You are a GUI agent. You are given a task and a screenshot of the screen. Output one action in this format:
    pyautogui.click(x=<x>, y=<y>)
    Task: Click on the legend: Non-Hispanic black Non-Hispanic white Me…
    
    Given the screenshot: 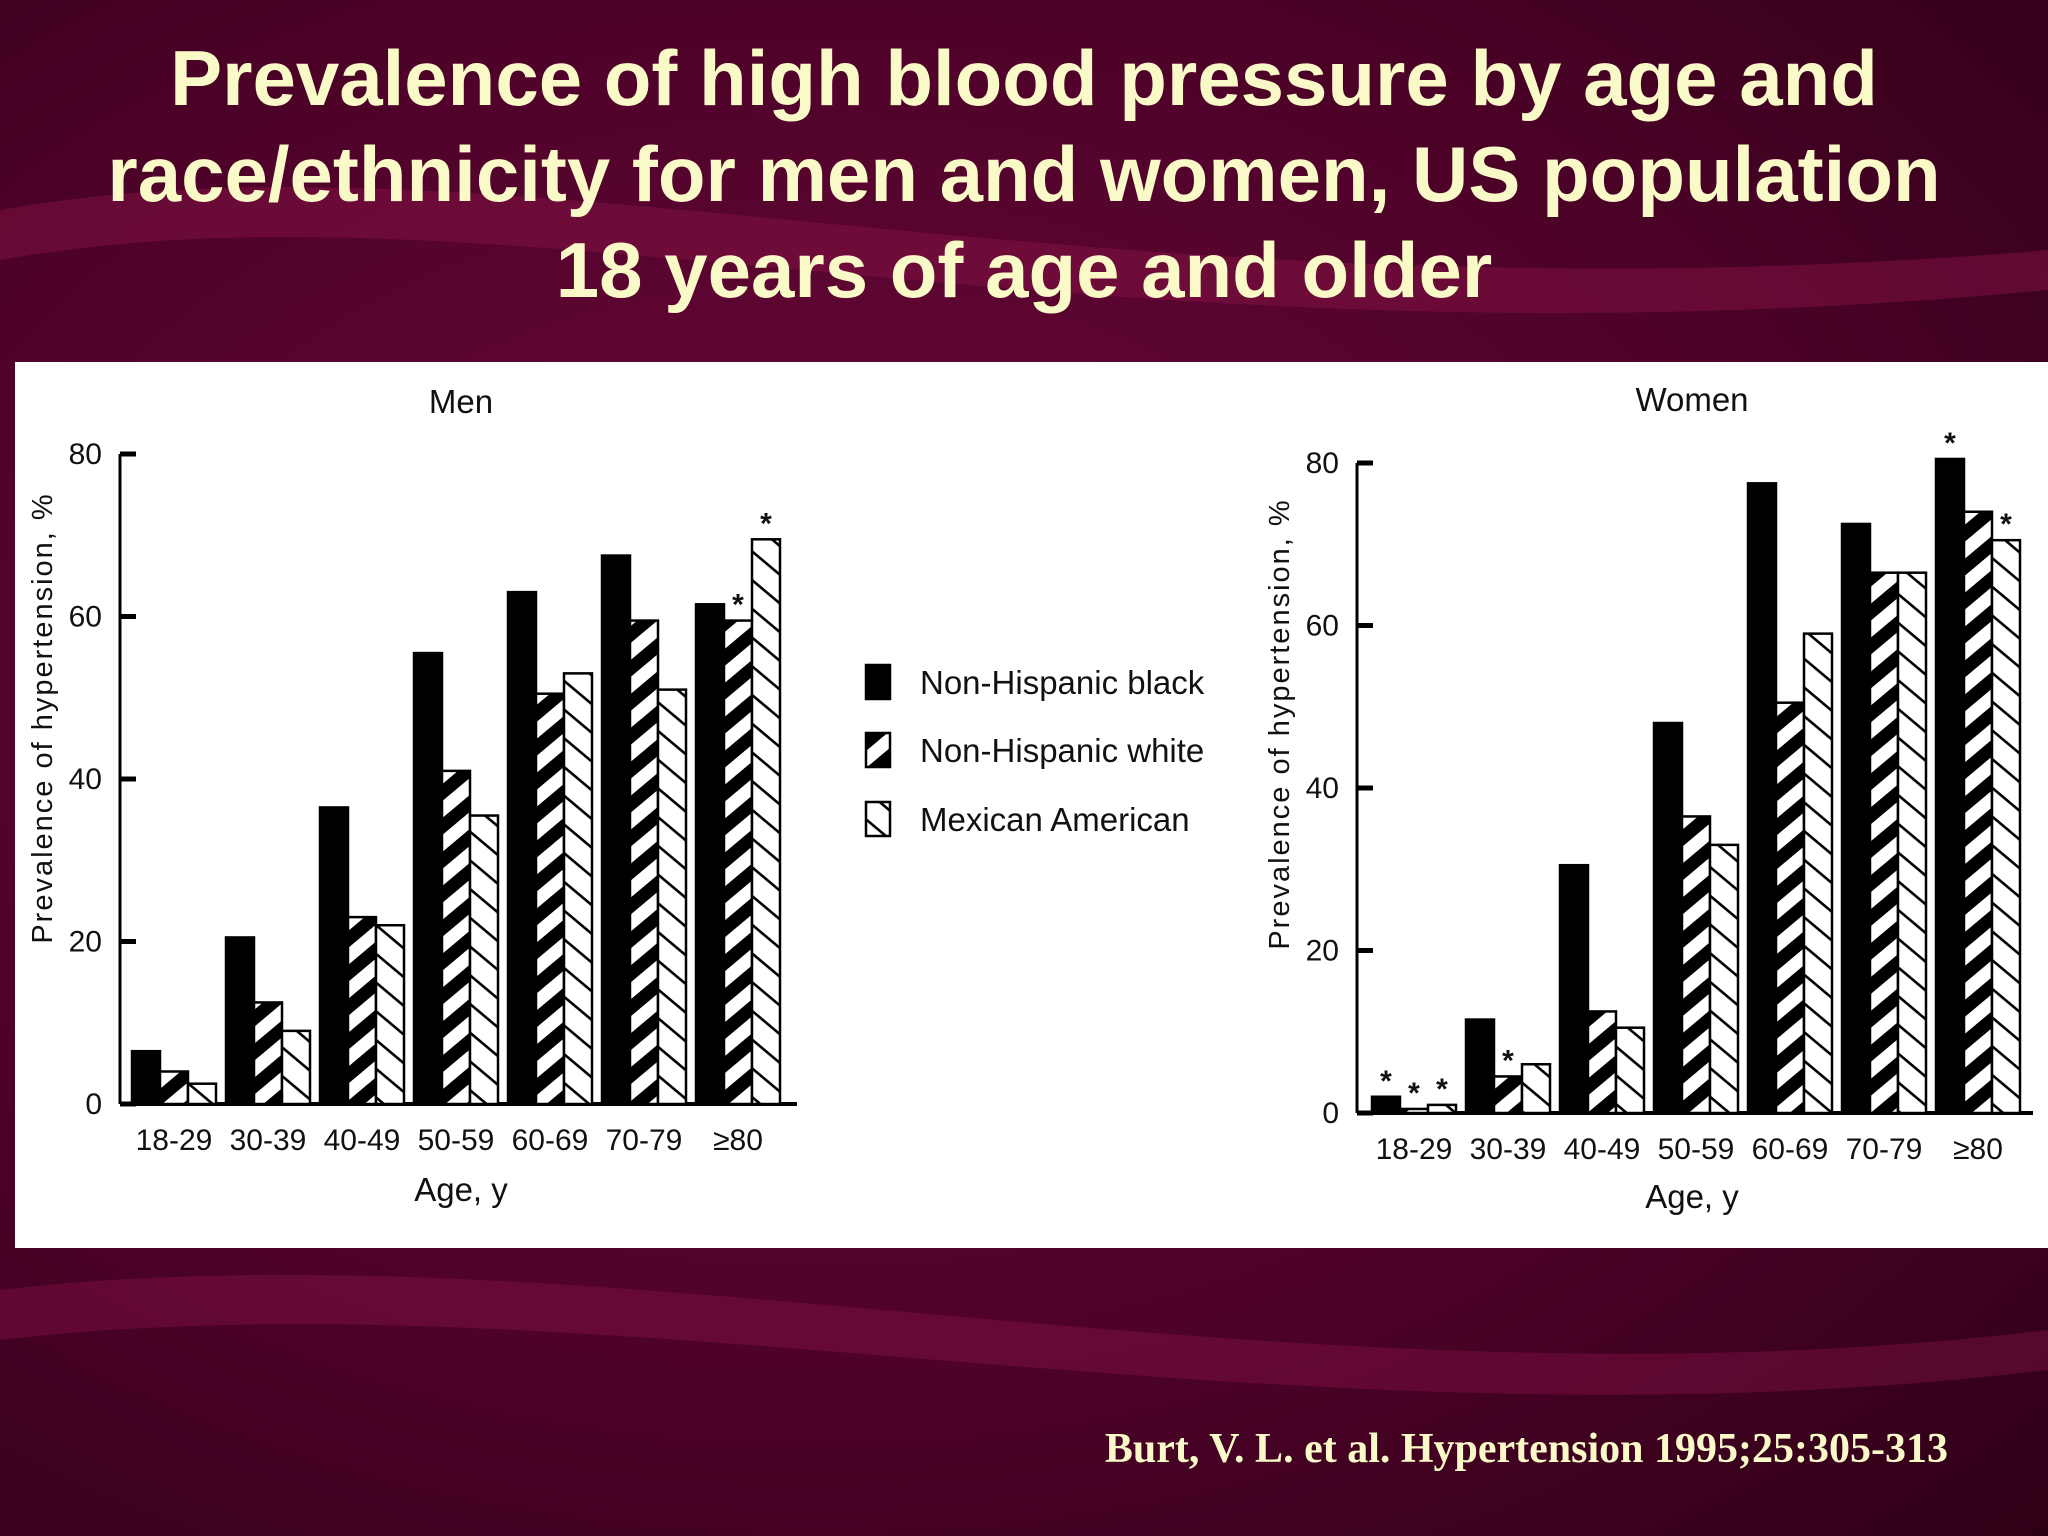 What is the action you would take?
    pyautogui.click(x=1034, y=750)
    